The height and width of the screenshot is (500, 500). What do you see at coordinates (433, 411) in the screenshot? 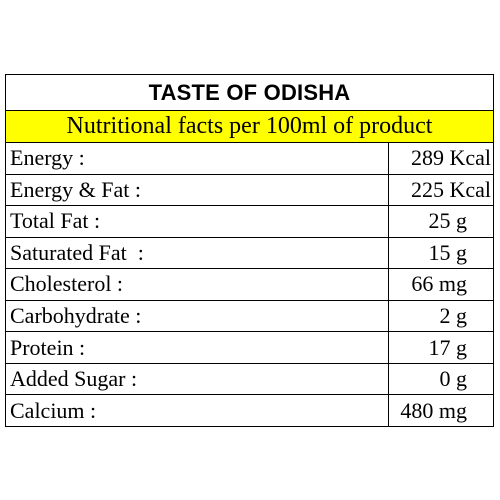
I see `nutrient-amount: 480 mg` at bounding box center [433, 411].